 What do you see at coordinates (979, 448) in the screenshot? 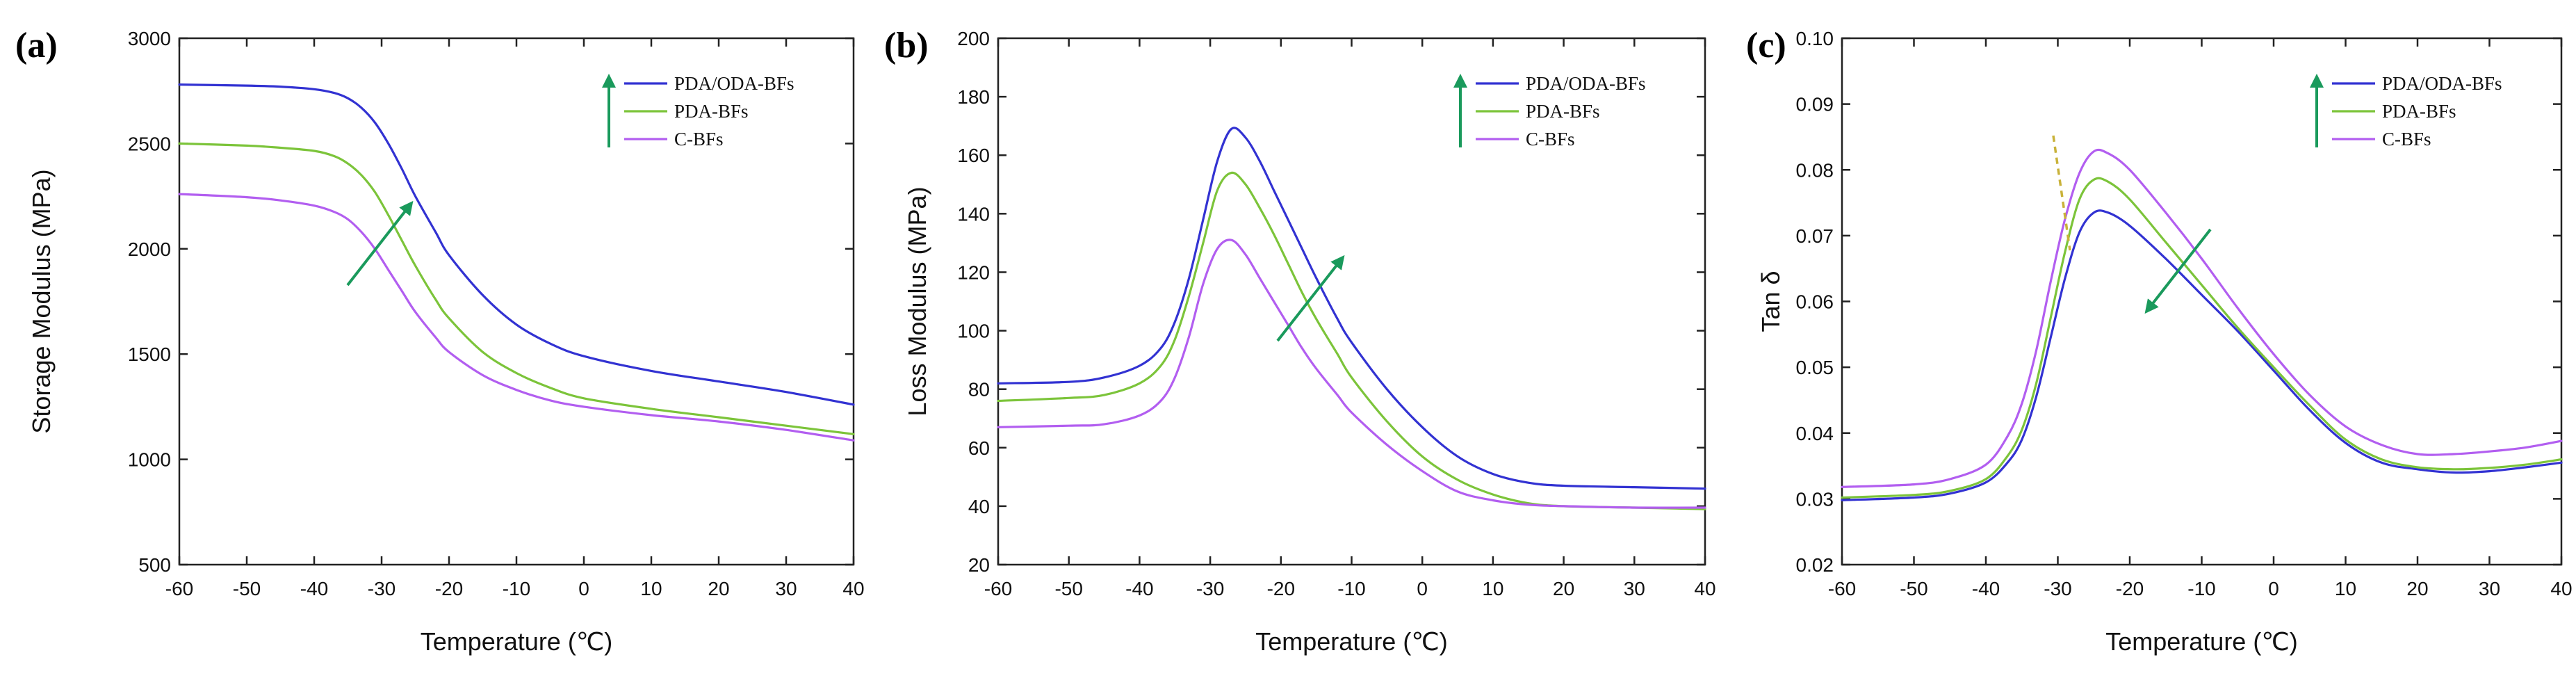
I see `y-tick-label: 60` at bounding box center [979, 448].